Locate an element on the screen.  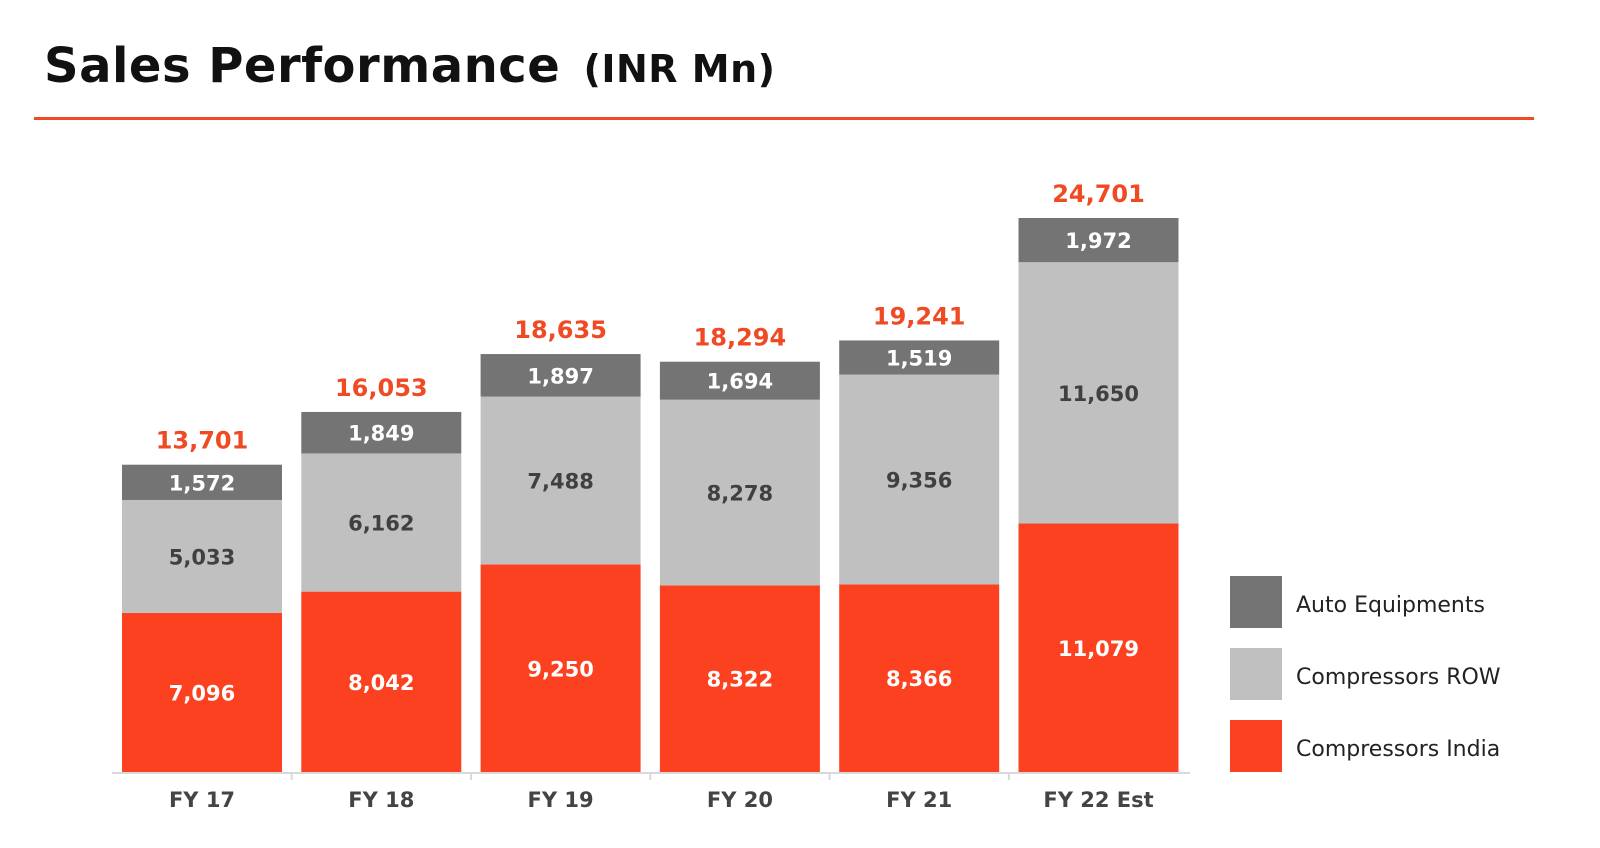
bar-data-label: 9,356 is located at coordinates (919, 480).